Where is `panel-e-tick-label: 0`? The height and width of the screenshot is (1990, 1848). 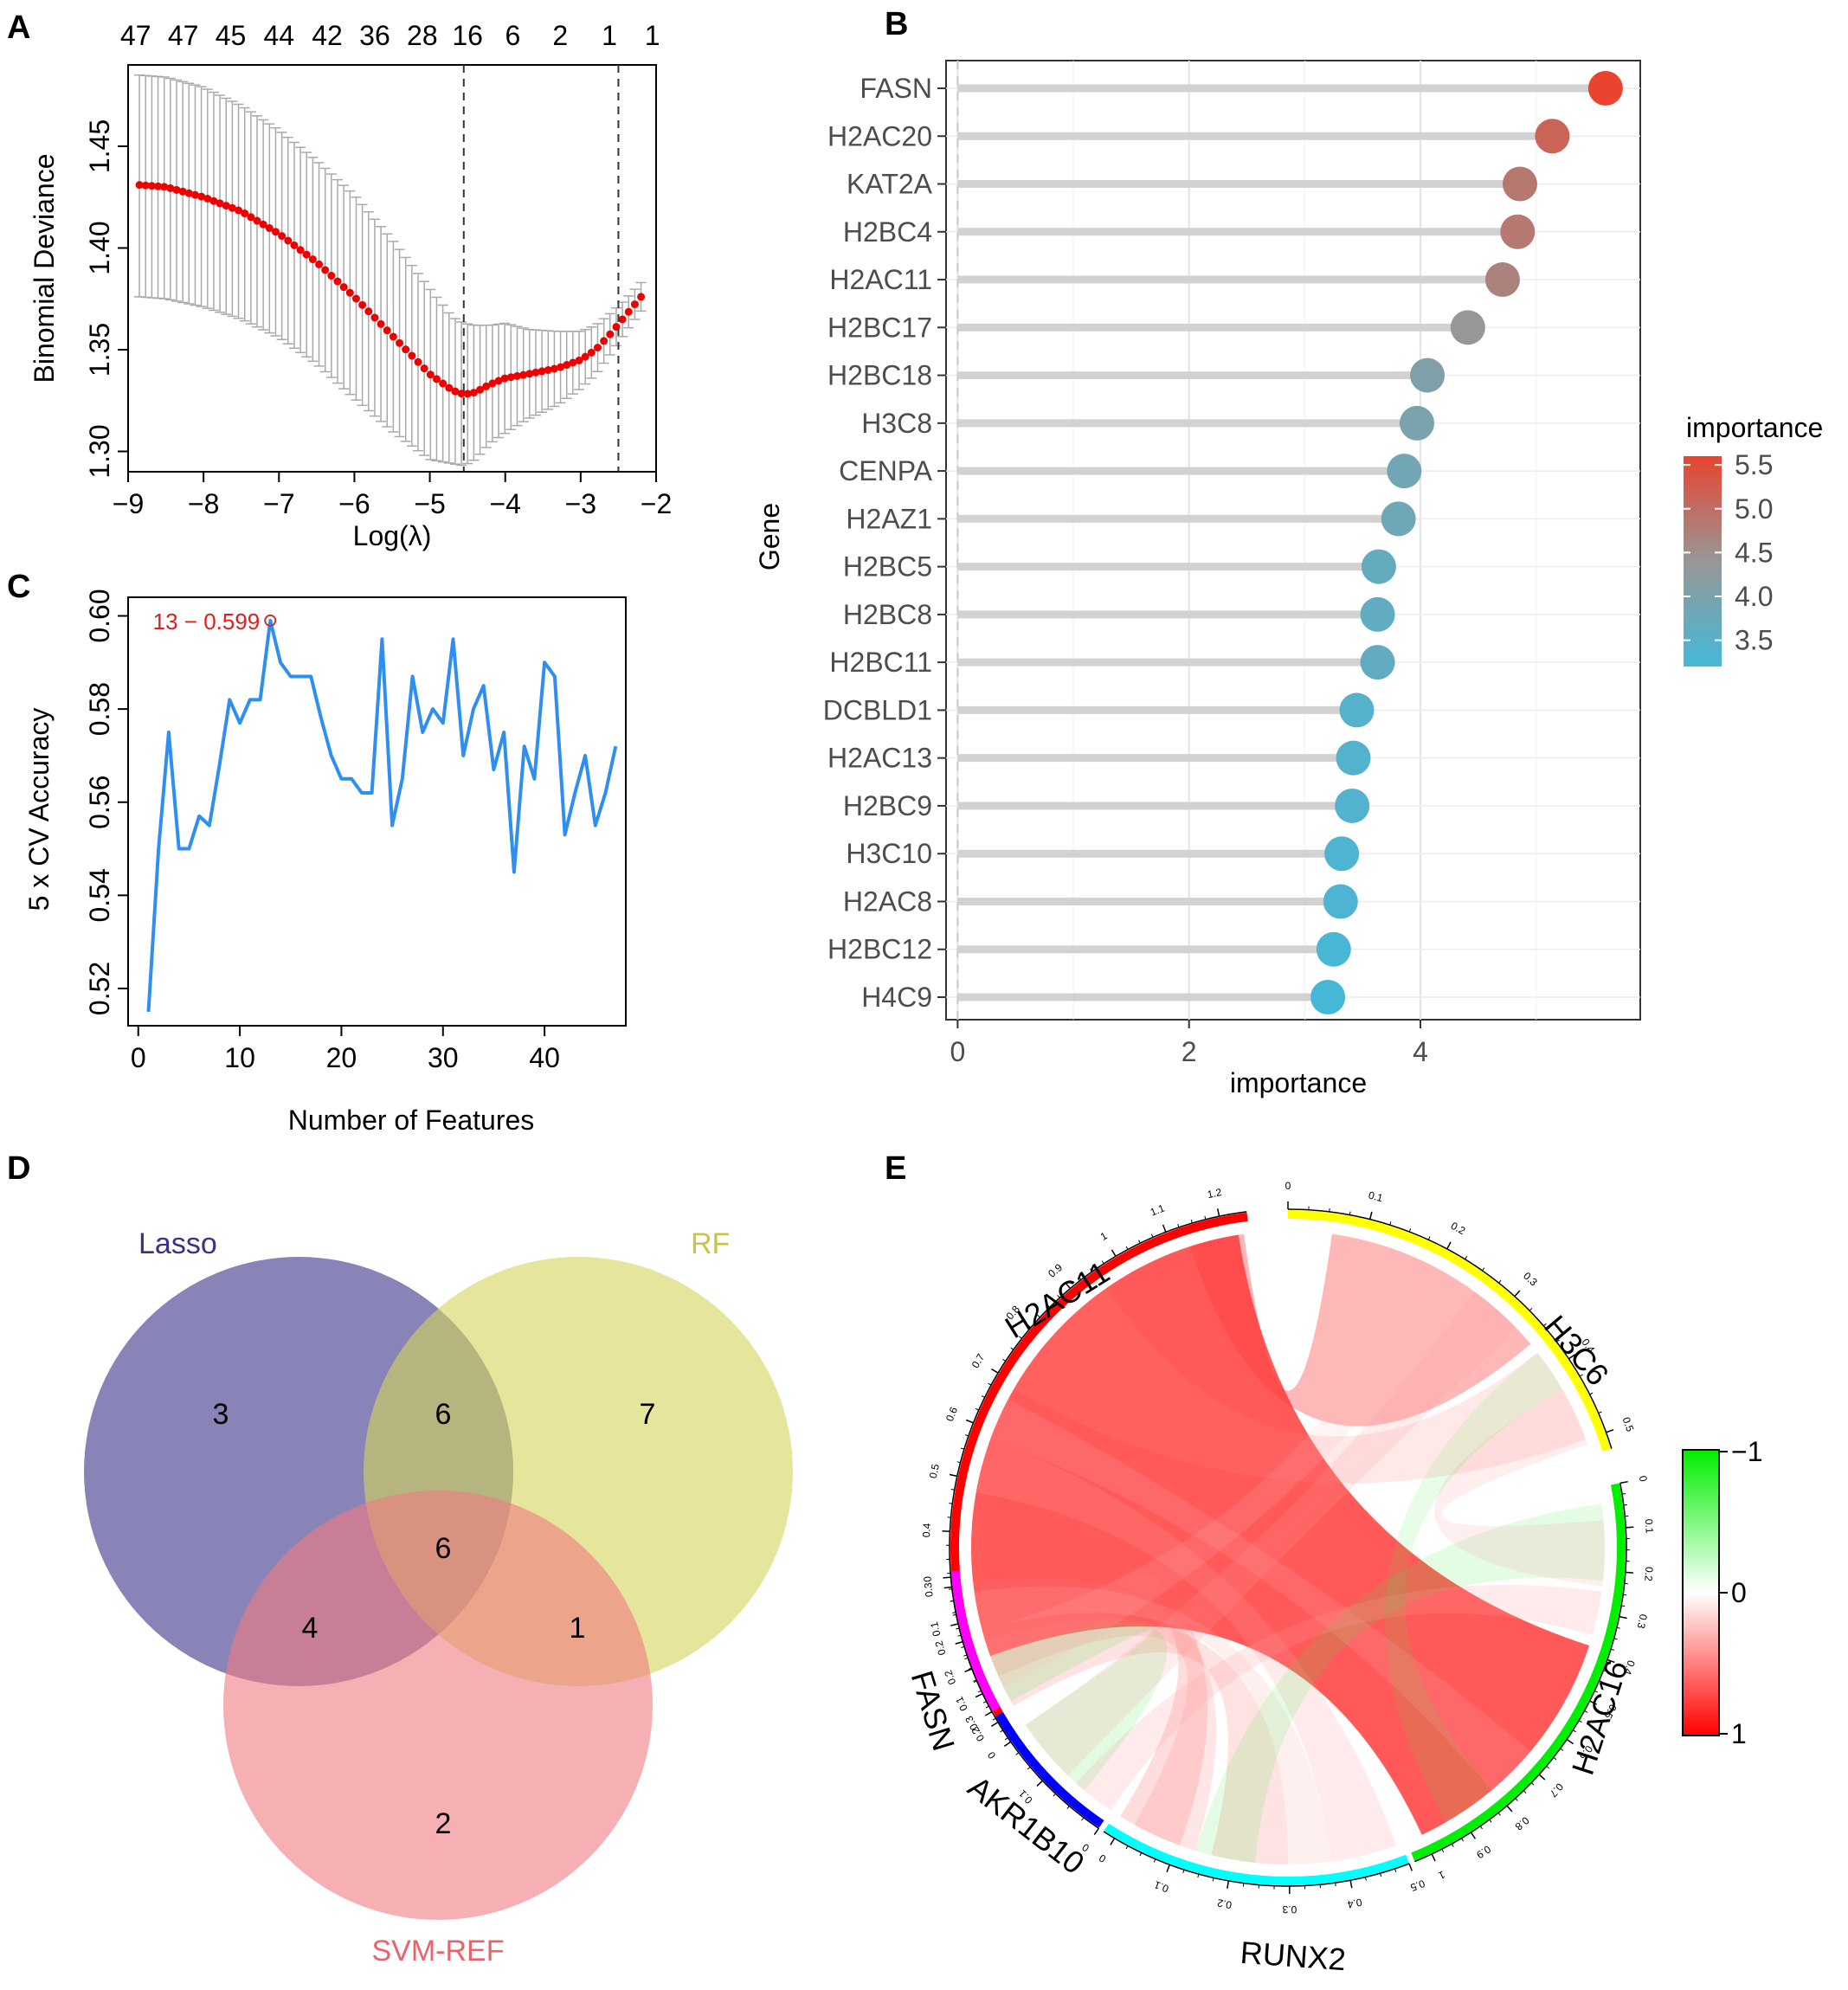
panel-e-tick-label: 0 is located at coordinates (1288, 1186).